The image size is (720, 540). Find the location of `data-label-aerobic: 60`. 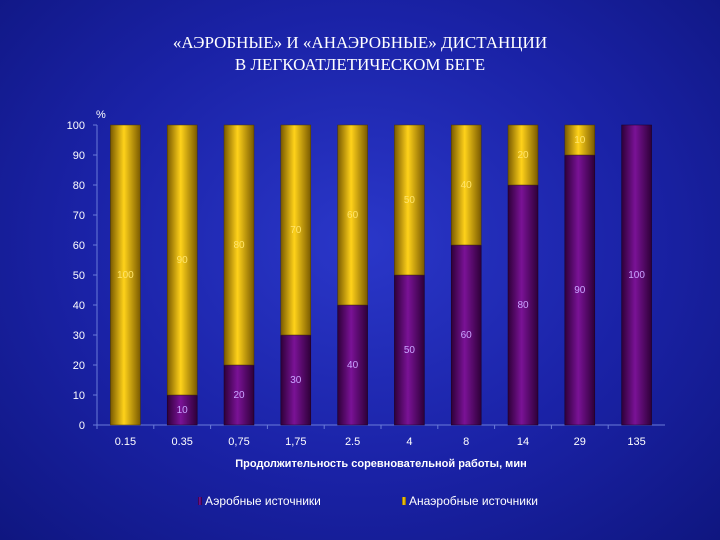

data-label-aerobic: 60 is located at coordinates (467, 335).